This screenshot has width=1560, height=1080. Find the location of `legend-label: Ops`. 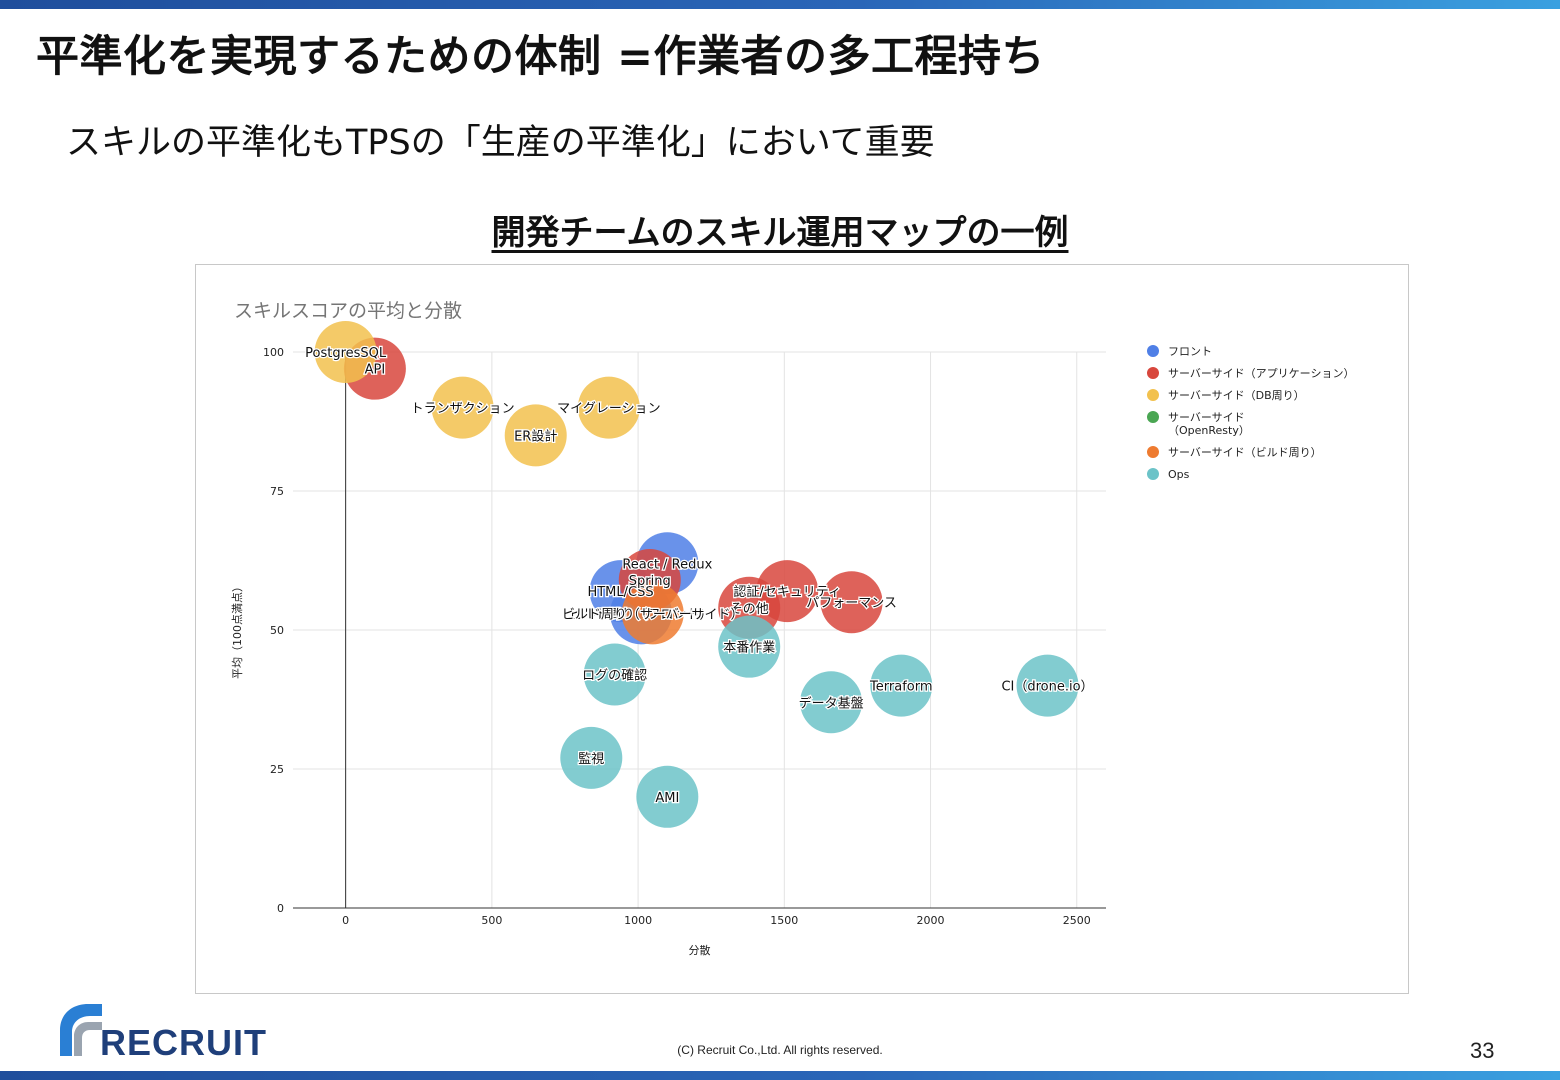

legend-label: Ops is located at coordinates (1179, 474).